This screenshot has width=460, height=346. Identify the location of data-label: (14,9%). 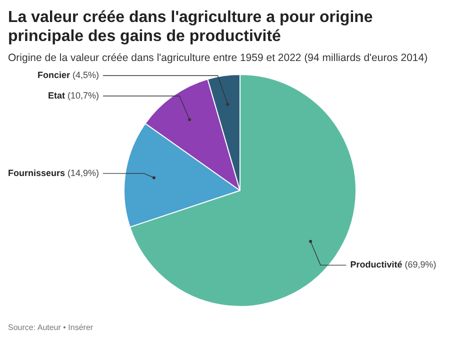
(83, 173).